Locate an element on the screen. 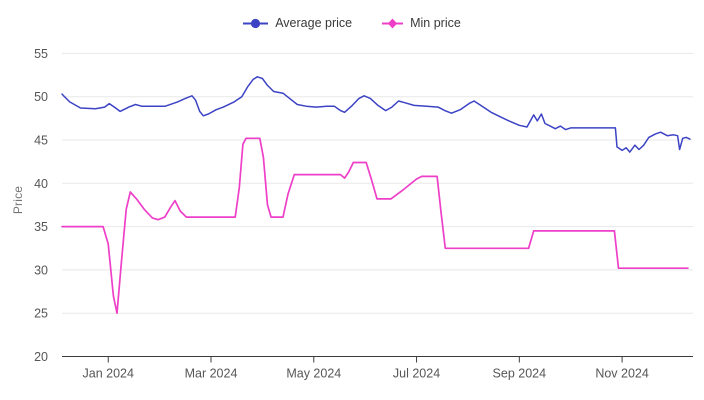  x-tick-label-Sep 2024: Sep 2024 is located at coordinates (520, 374).